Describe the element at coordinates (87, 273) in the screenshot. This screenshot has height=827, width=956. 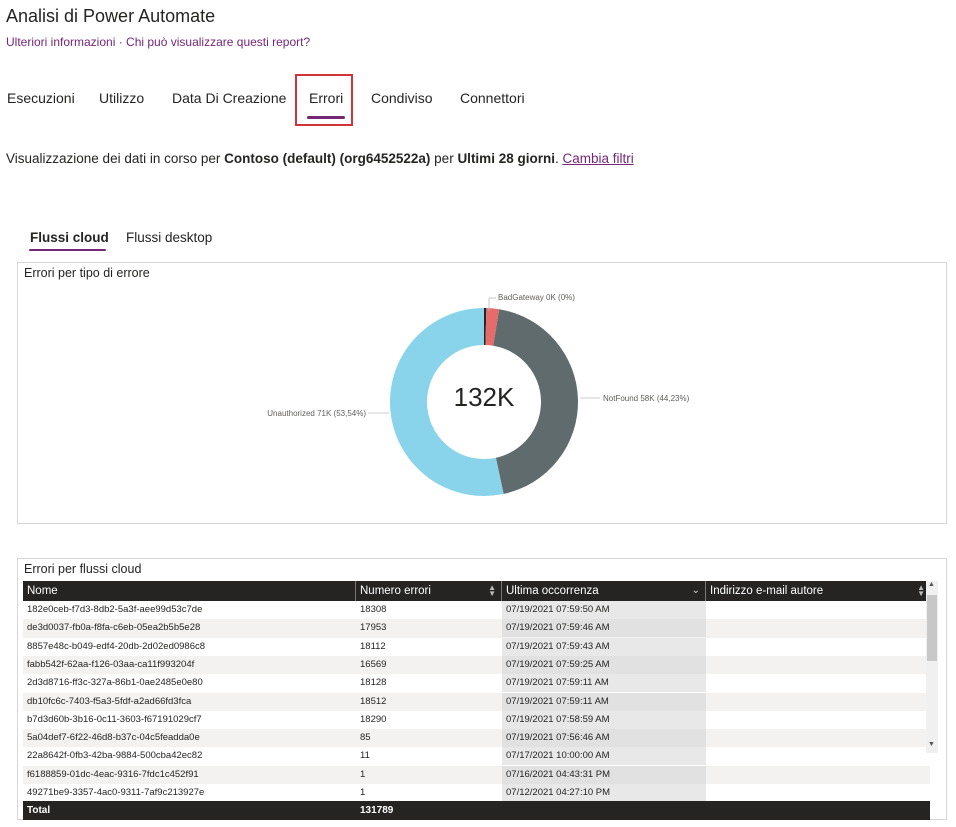
I see `donut-title: Errori per tipo di errore` at that location.